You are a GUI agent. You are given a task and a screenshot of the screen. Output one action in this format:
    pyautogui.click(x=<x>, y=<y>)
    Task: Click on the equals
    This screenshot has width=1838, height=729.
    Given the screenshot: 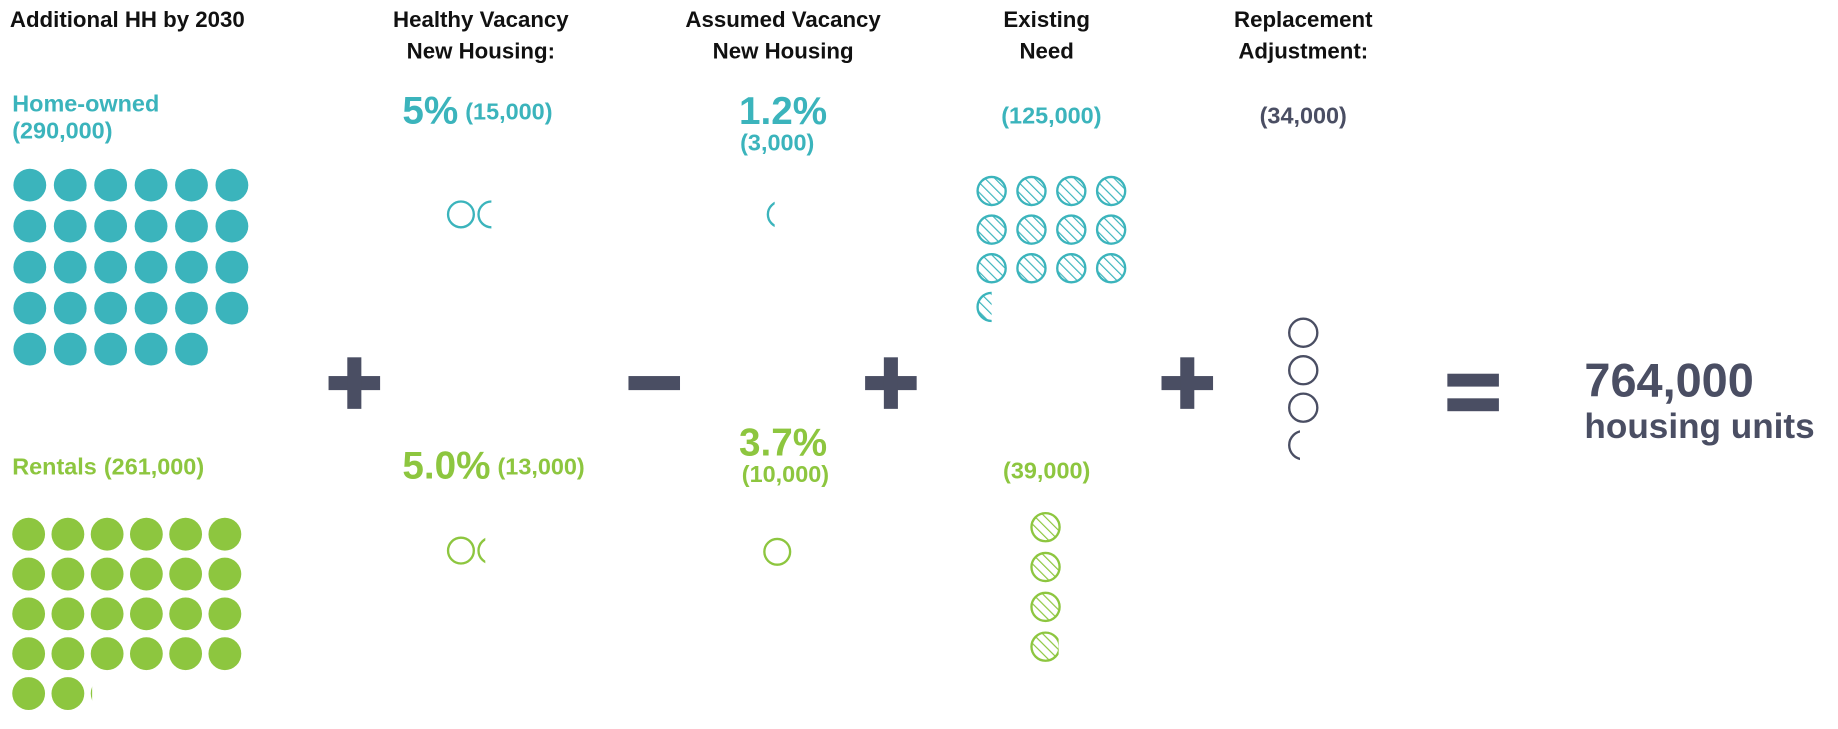 What is the action you would take?
    pyautogui.click(x=1473, y=380)
    